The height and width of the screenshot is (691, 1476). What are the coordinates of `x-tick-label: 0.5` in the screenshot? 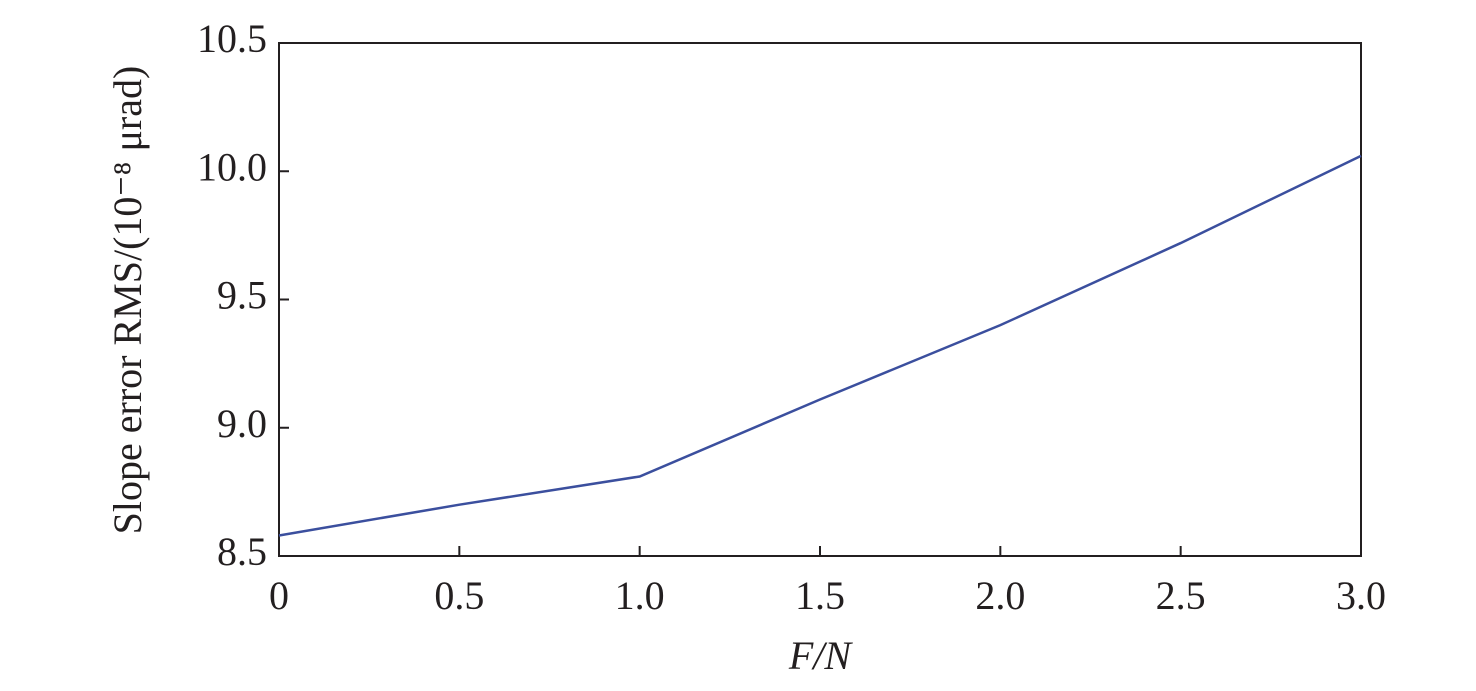 It's located at (459, 595).